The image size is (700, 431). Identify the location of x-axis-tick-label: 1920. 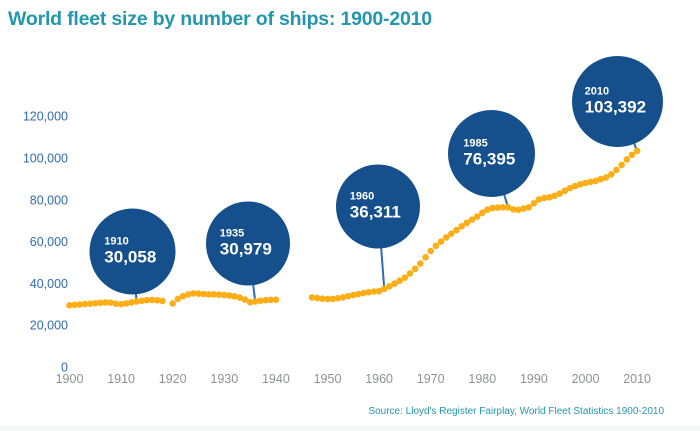
(173, 379).